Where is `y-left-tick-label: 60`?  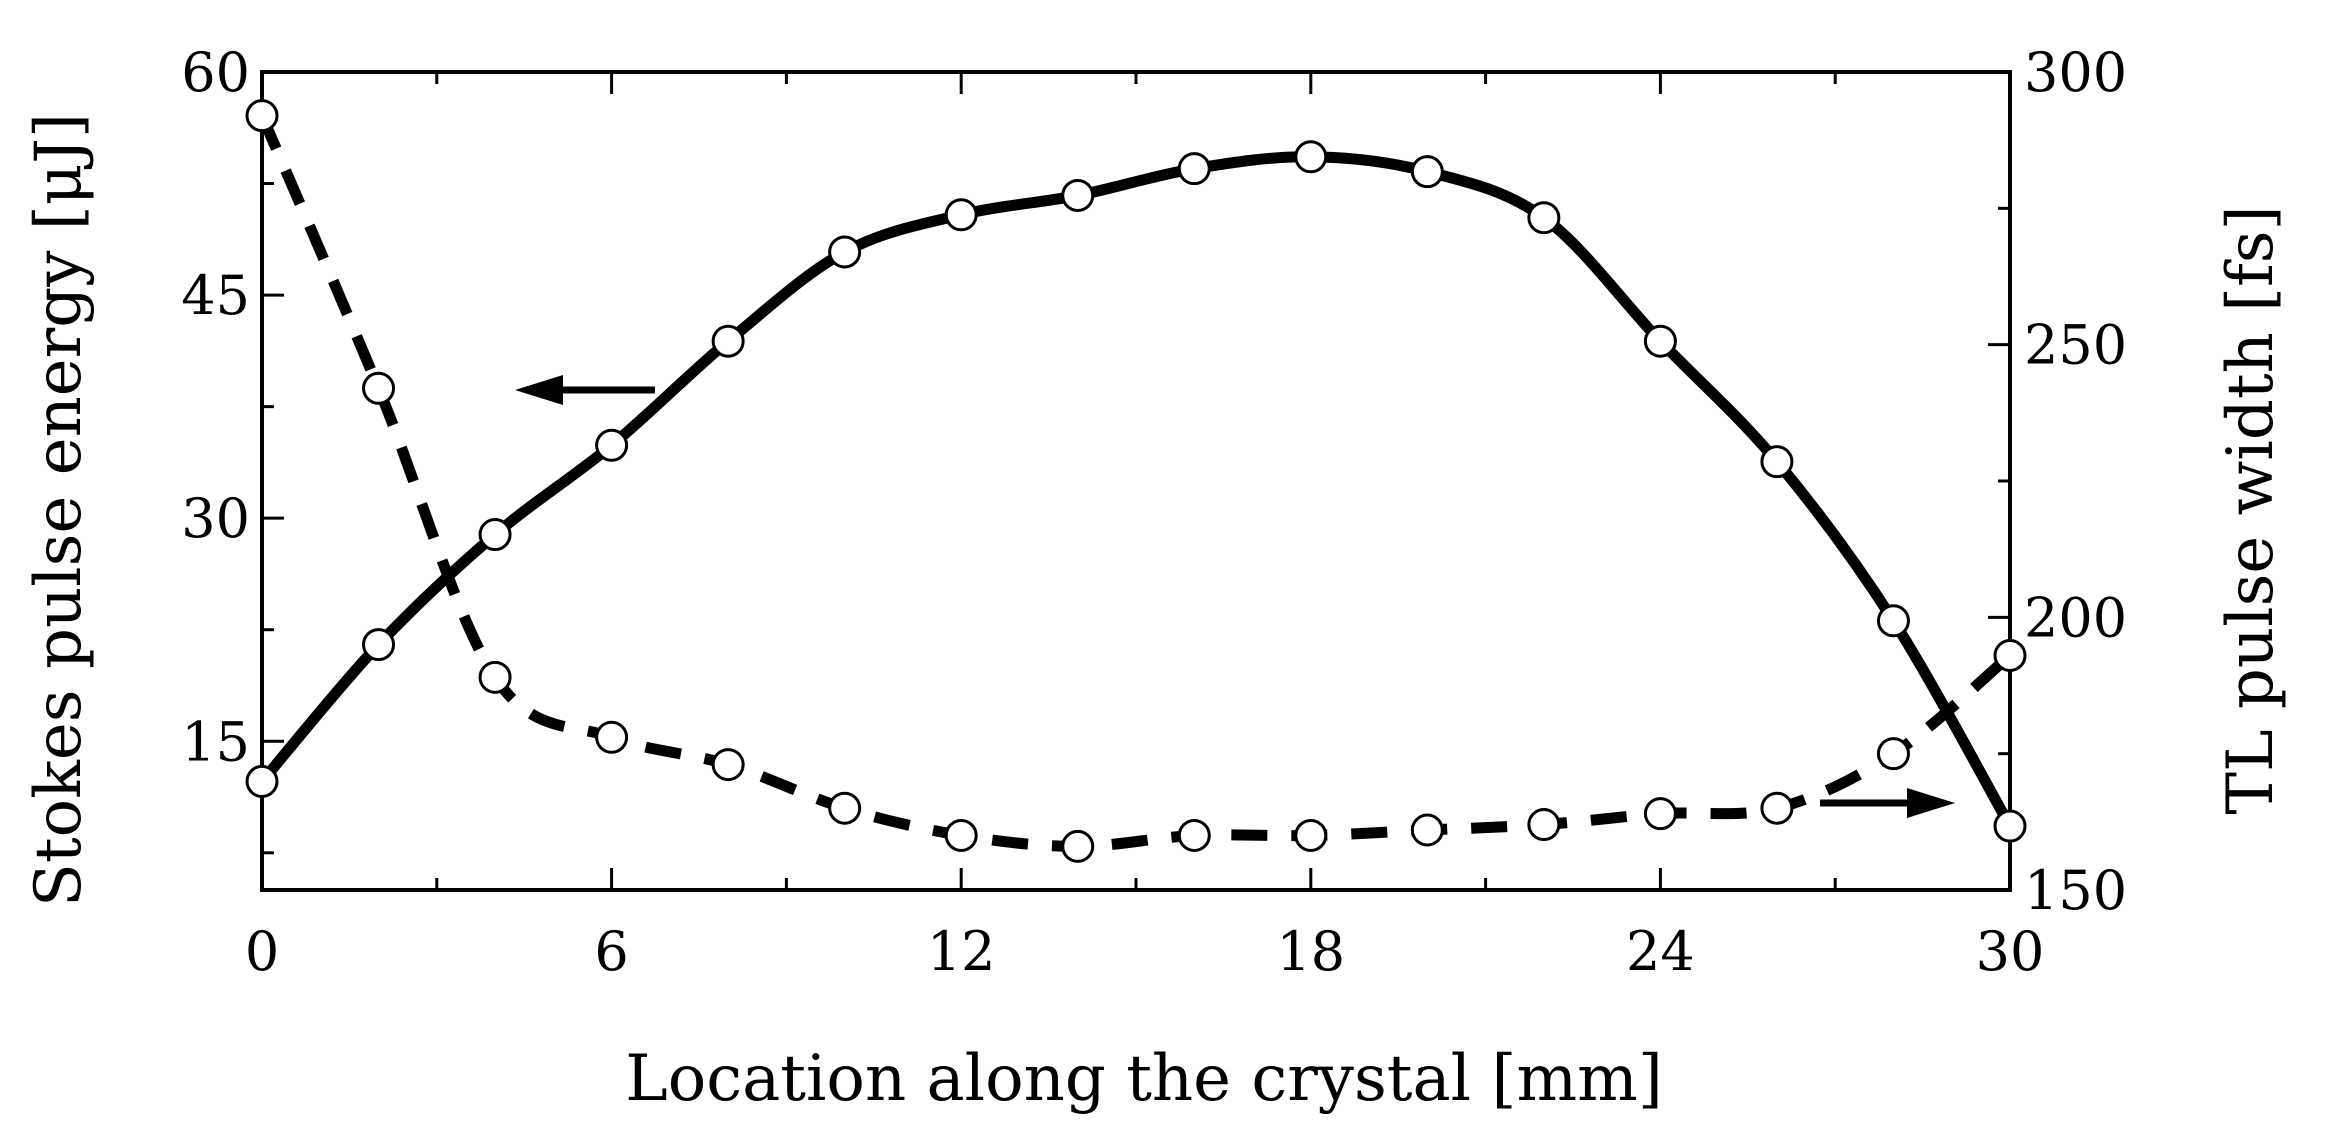
y-left-tick-label: 60 is located at coordinates (215, 72).